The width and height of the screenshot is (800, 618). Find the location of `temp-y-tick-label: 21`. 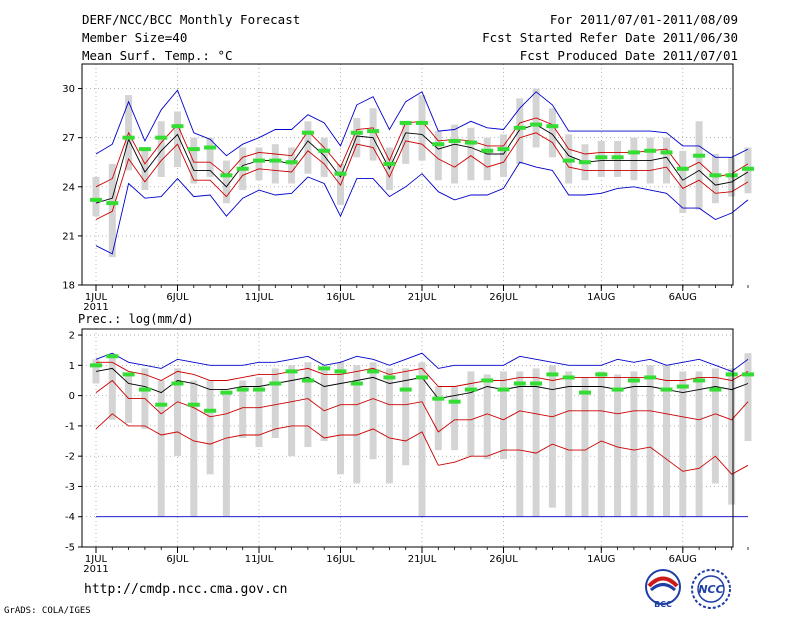

temp-y-tick-label: 21 is located at coordinates (68, 236).